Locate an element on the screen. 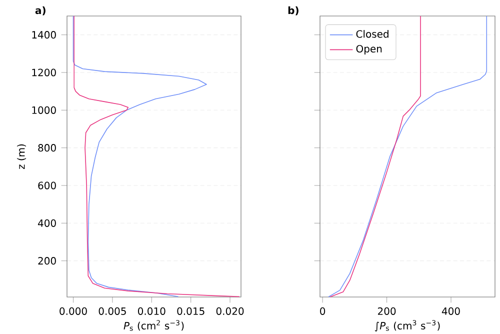  y-axis-title: z (m) is located at coordinates (21, 157).